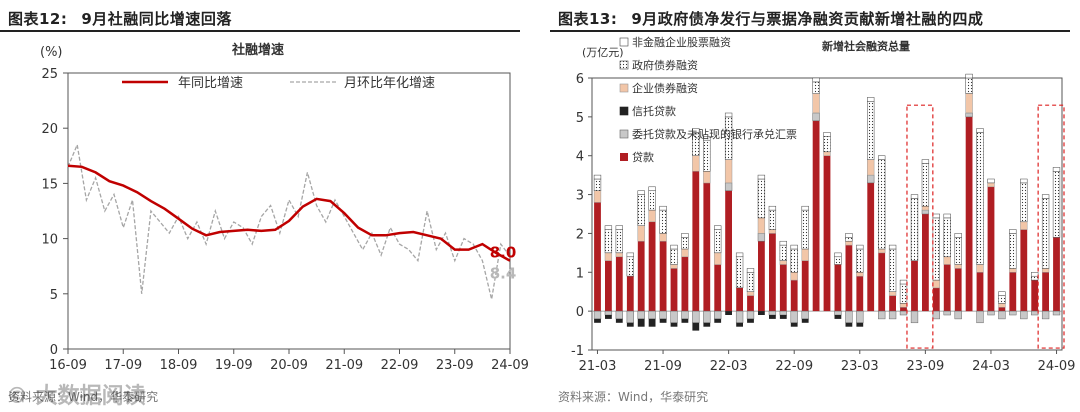  Describe the element at coordinates (503, 253) in the screenshot. I see `left-end-label-yoy: 8.0` at that location.